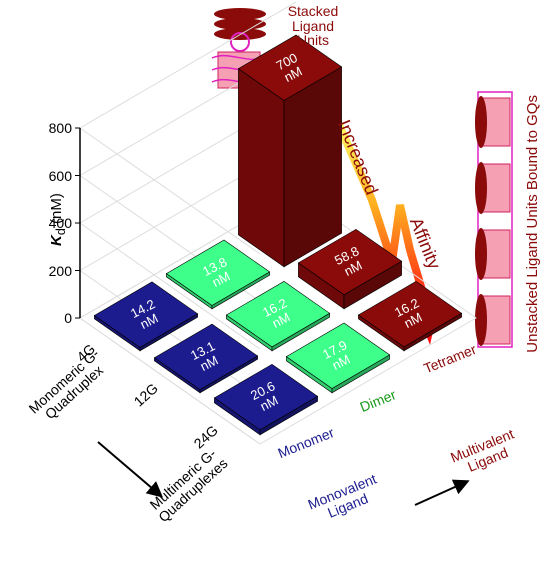 The height and width of the screenshot is (562, 554). What do you see at coordinates (442, 492) in the screenshot?
I see `column-arrow` at bounding box center [442, 492].